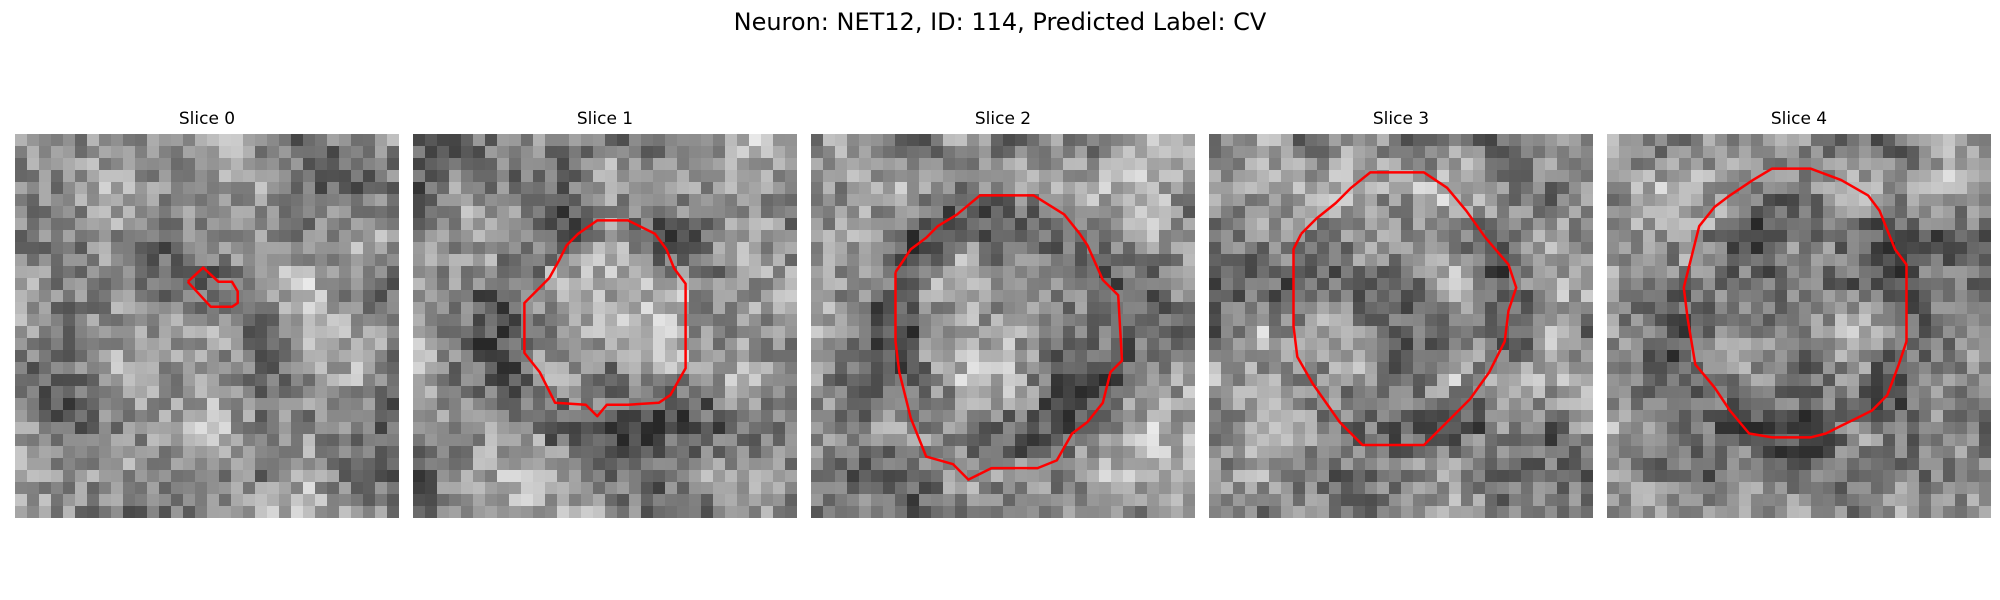 The height and width of the screenshot is (600, 2000). Describe the element at coordinates (1401, 119) in the screenshot. I see `panel-title: Slice 3` at that location.